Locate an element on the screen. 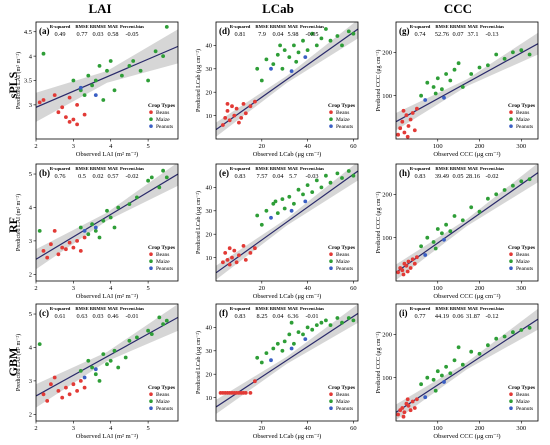 This screenshot has width=550, height=445. y-tick-label: 4 is located at coordinates (31, 208).